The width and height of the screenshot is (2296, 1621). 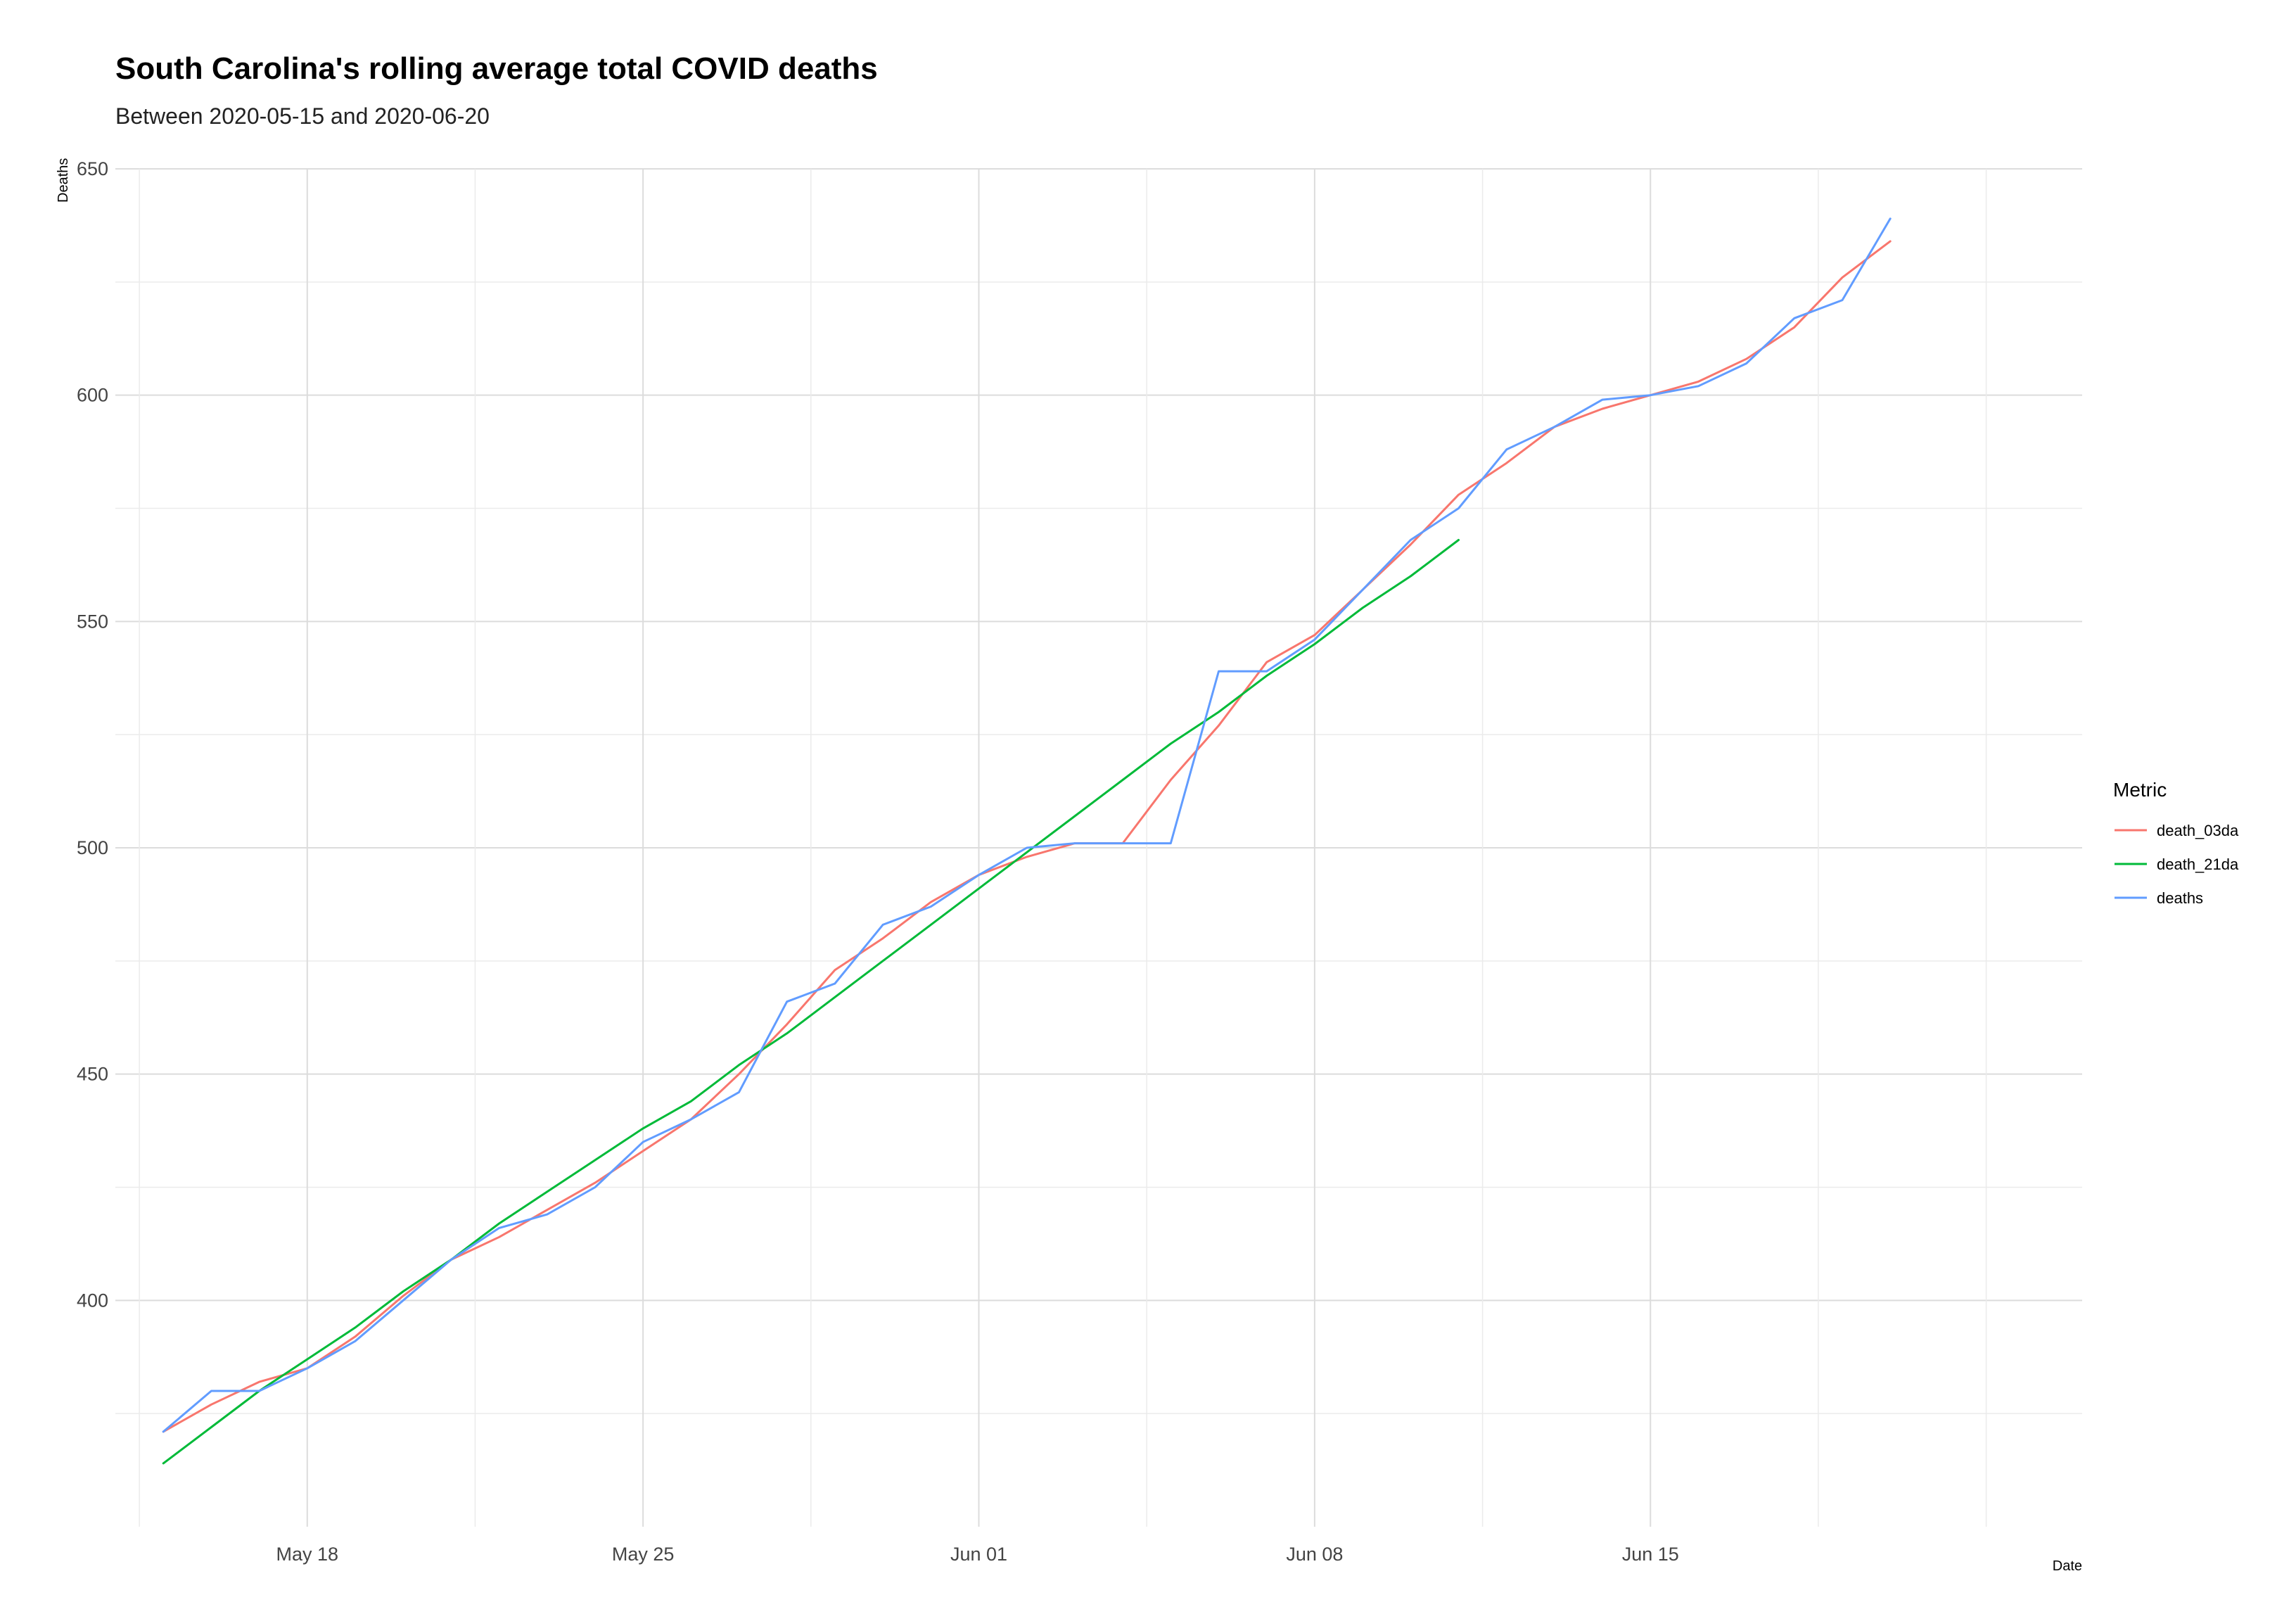 I want to click on y-axis-title: Deaths, so click(x=64, y=181).